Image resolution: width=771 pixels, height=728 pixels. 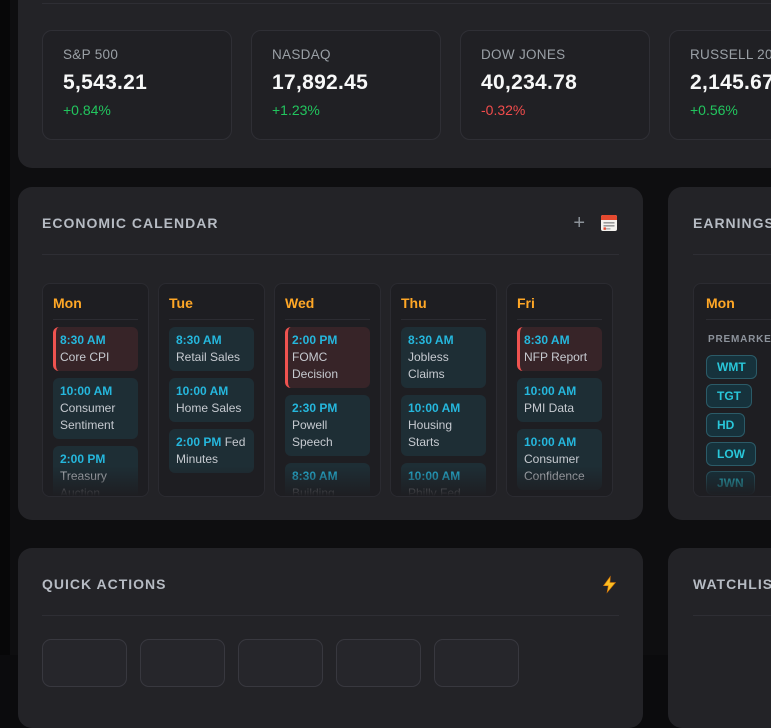 What do you see at coordinates (315, 365) in the screenshot?
I see `event-name: FOMC Decision` at bounding box center [315, 365].